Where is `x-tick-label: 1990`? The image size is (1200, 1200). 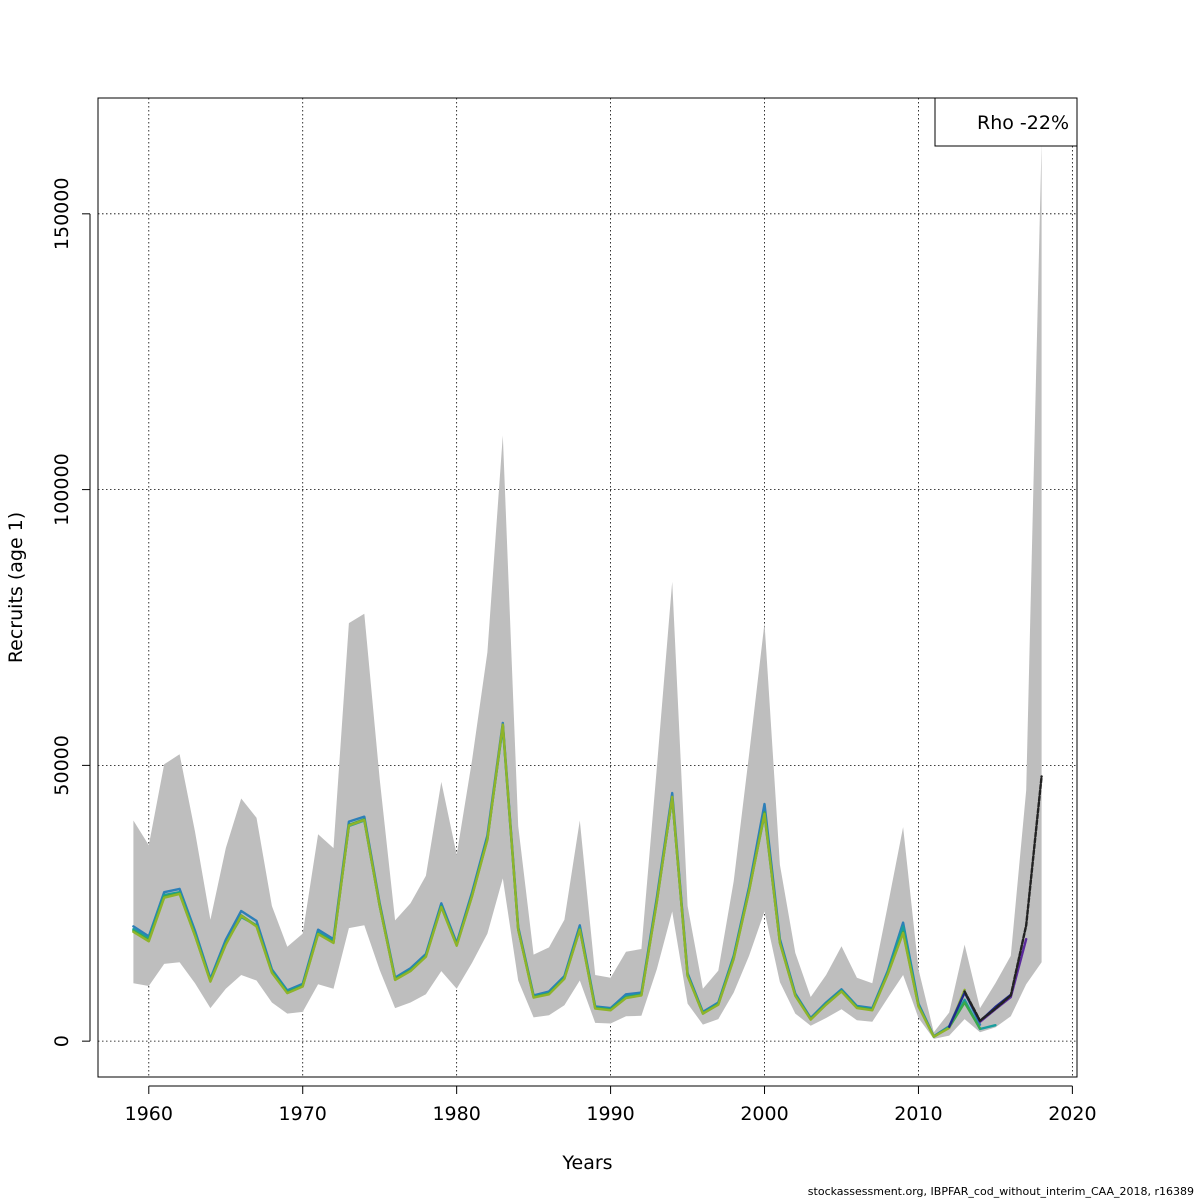 x-tick-label: 1990 is located at coordinates (610, 1114).